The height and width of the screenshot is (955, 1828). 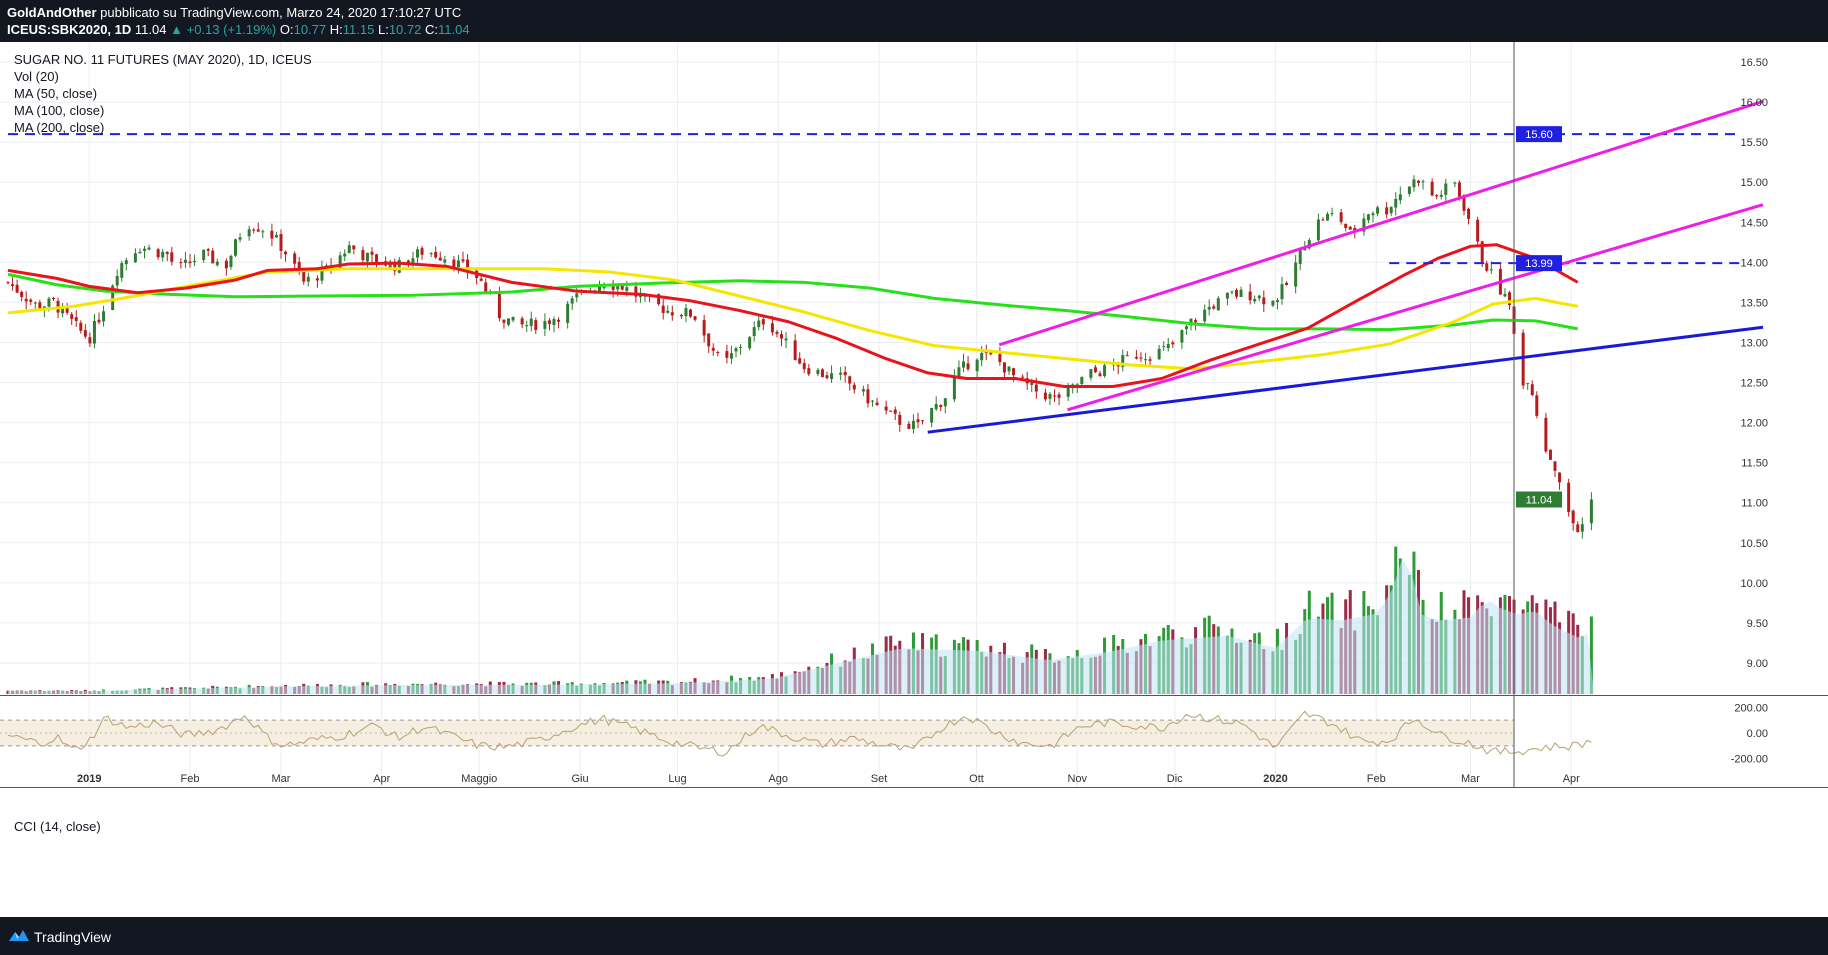 I want to click on cci-pane, so click(x=796, y=733).